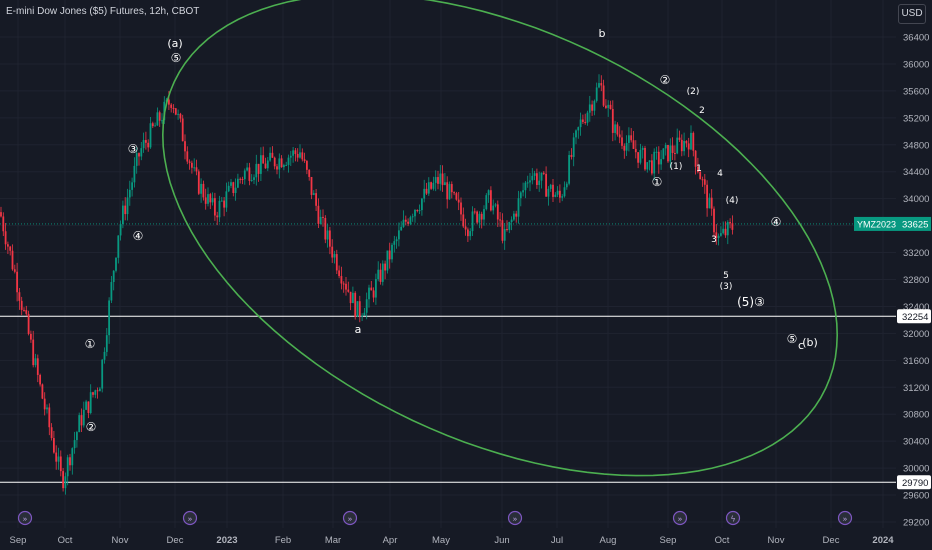 The height and width of the screenshot is (550, 932). Describe the element at coordinates (657, 182) in the screenshot. I see `wave-label: ①` at that location.